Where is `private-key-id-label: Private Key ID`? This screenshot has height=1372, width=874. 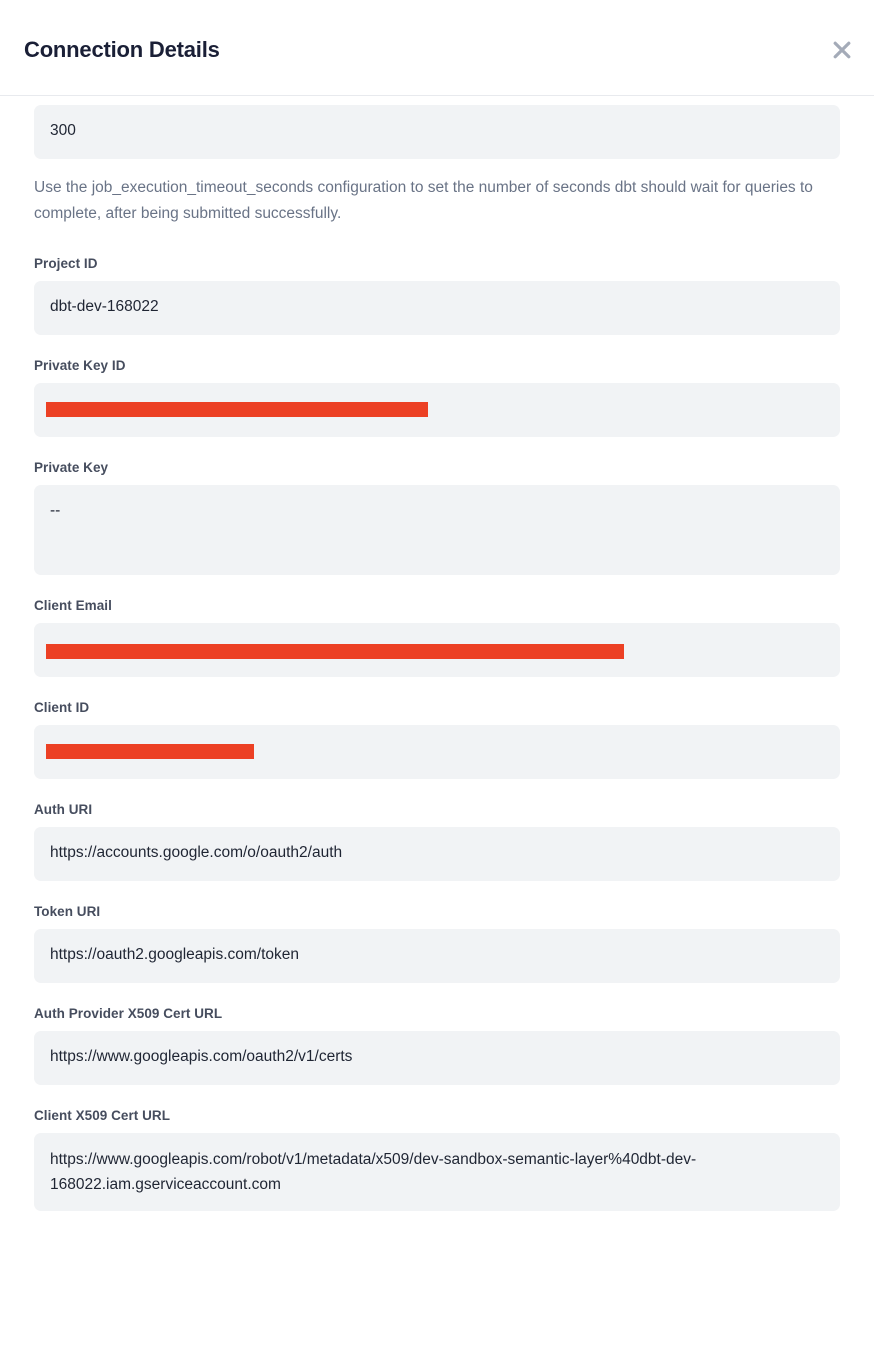
private-key-id-label: Private Key ID is located at coordinates (80, 365).